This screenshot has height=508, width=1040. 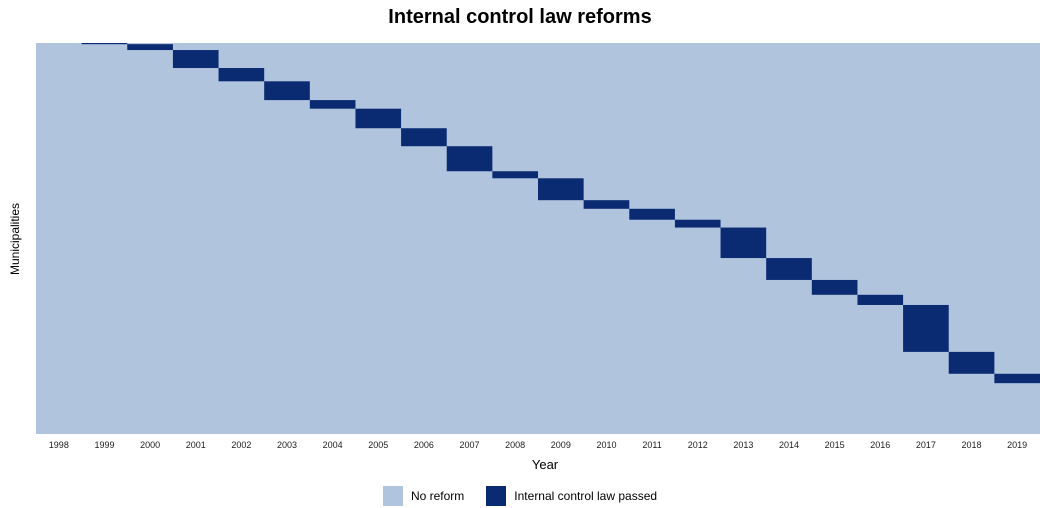 I want to click on x-tick-label-2014: 2014, so click(x=789, y=445).